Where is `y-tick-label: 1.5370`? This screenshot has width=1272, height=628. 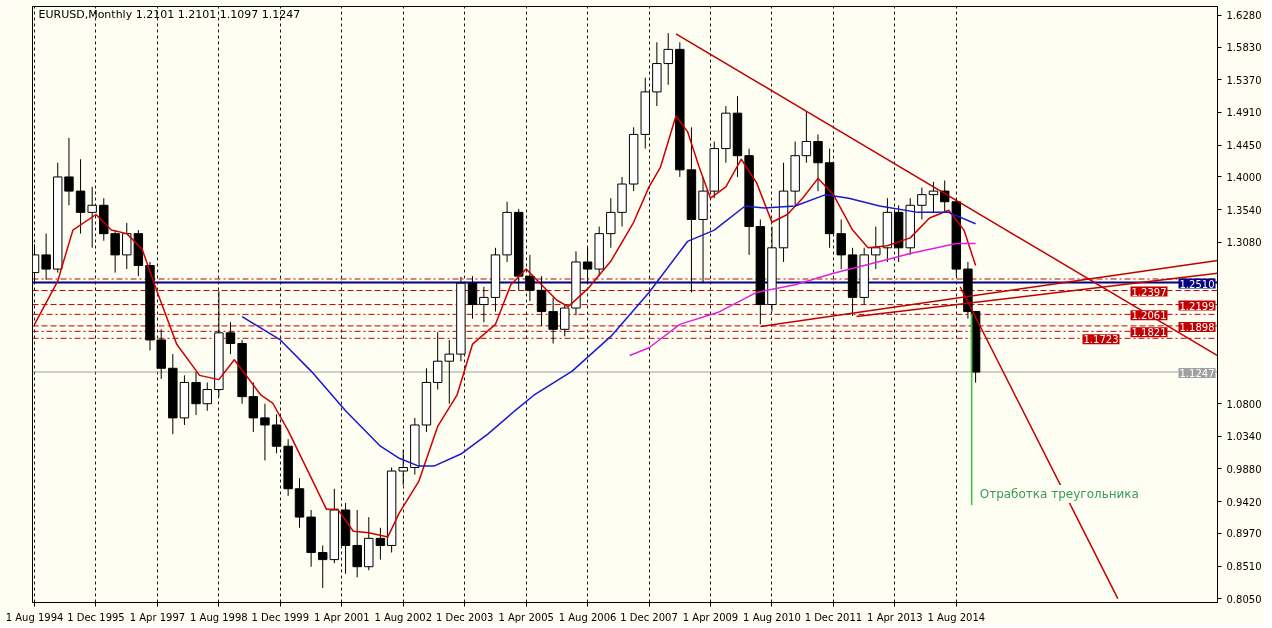 y-tick-label: 1.5370 is located at coordinates (1244, 80).